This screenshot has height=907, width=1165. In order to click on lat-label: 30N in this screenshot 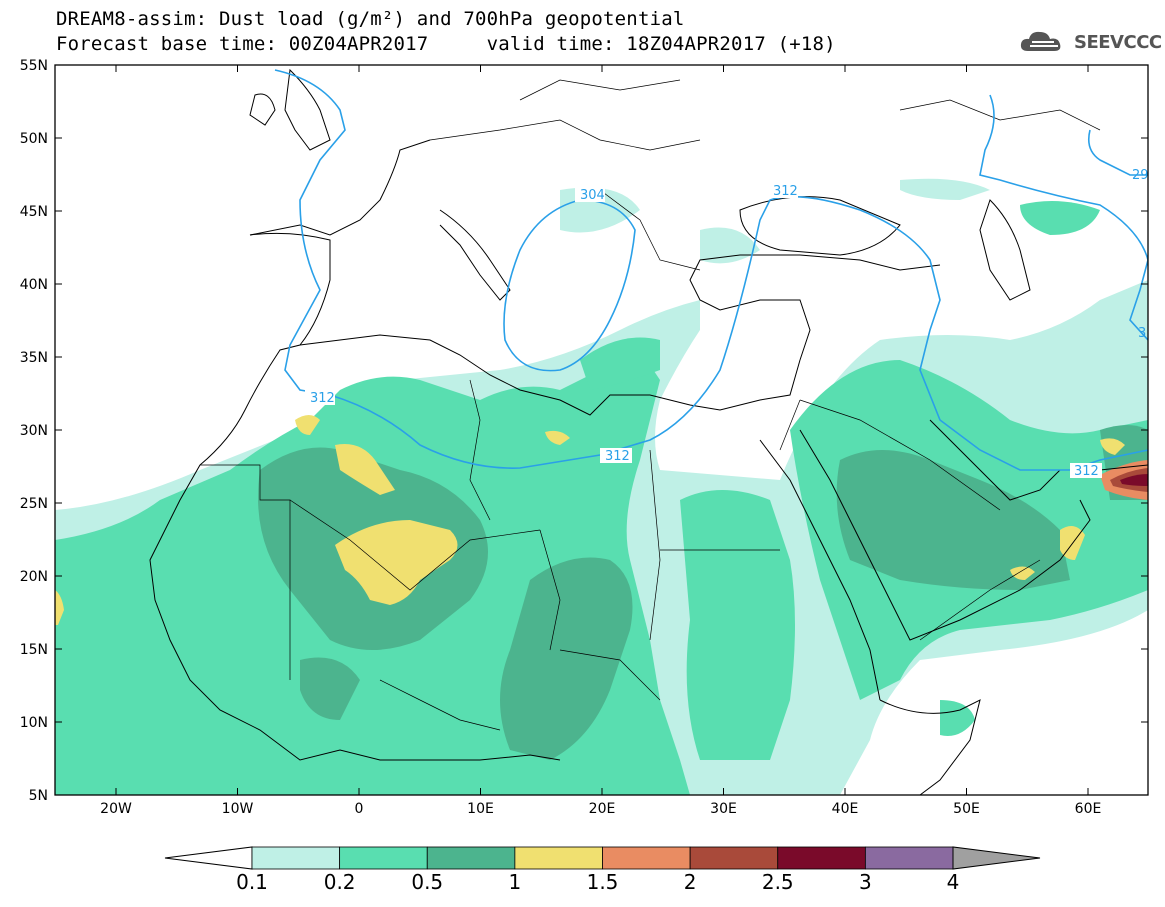, I will do `click(34, 431)`.